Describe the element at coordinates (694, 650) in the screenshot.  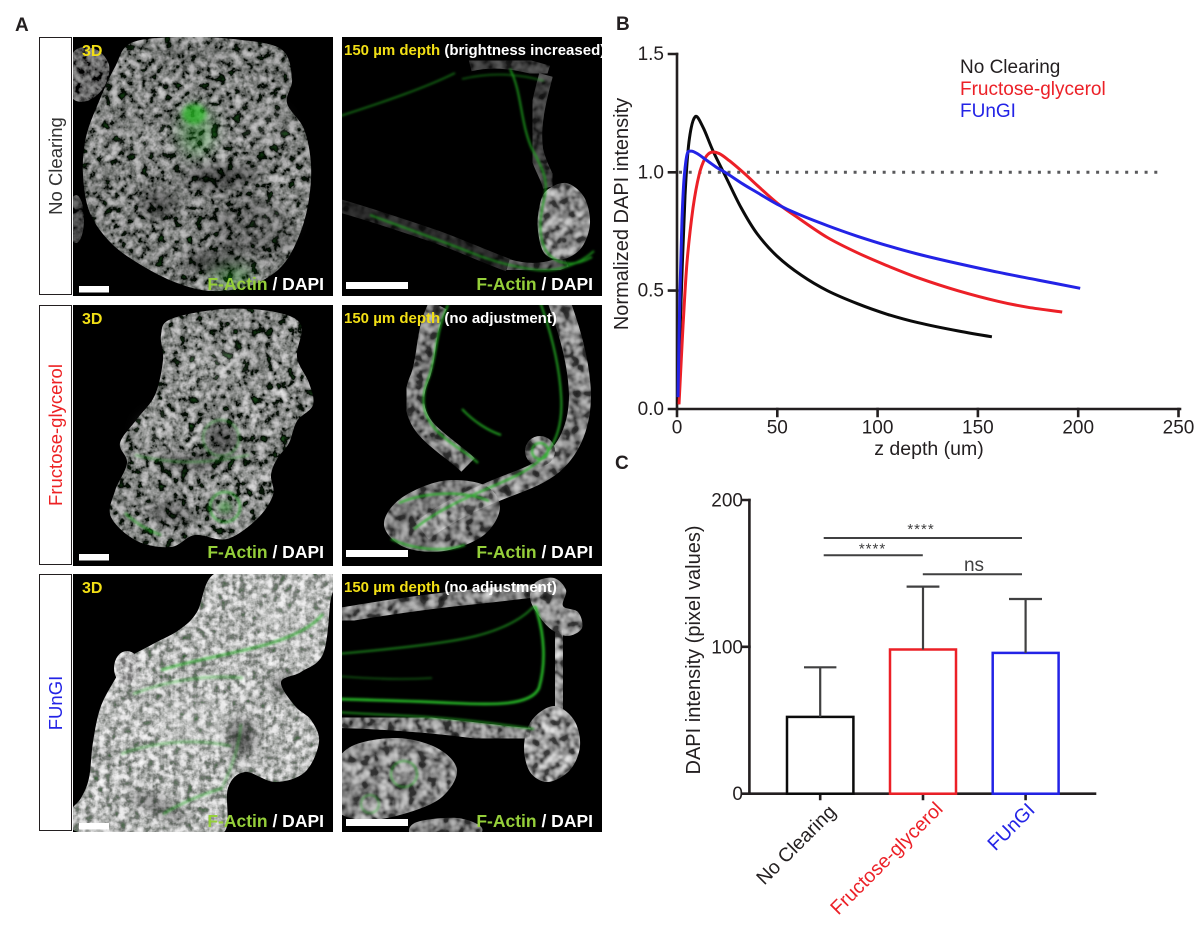
I see `svg-text: DAPI intensity (pixel values)` at that location.